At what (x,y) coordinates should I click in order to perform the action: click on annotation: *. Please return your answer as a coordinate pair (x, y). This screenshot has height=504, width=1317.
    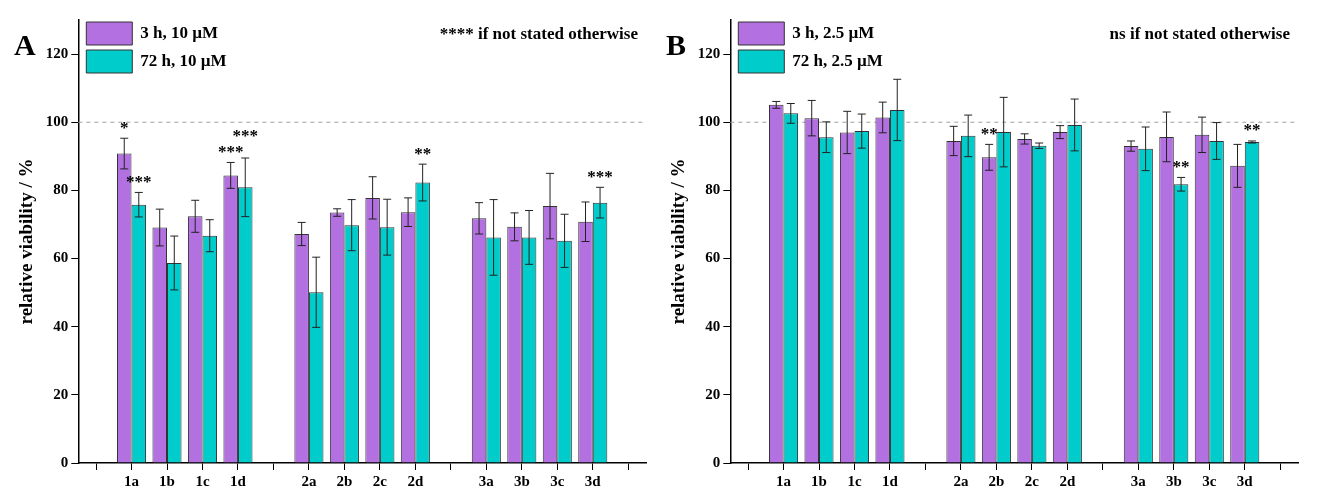
    Looking at the image, I should click on (124, 127).